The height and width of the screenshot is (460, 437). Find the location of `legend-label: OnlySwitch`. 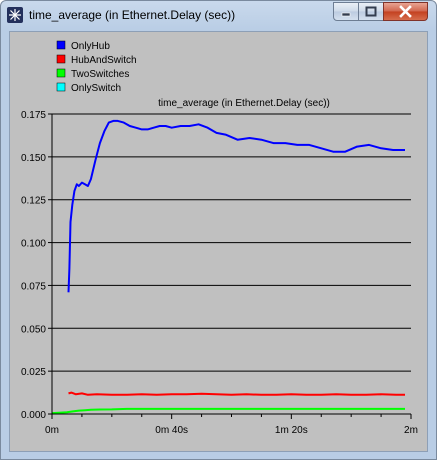

legend-label: OnlySwitch is located at coordinates (96, 88).